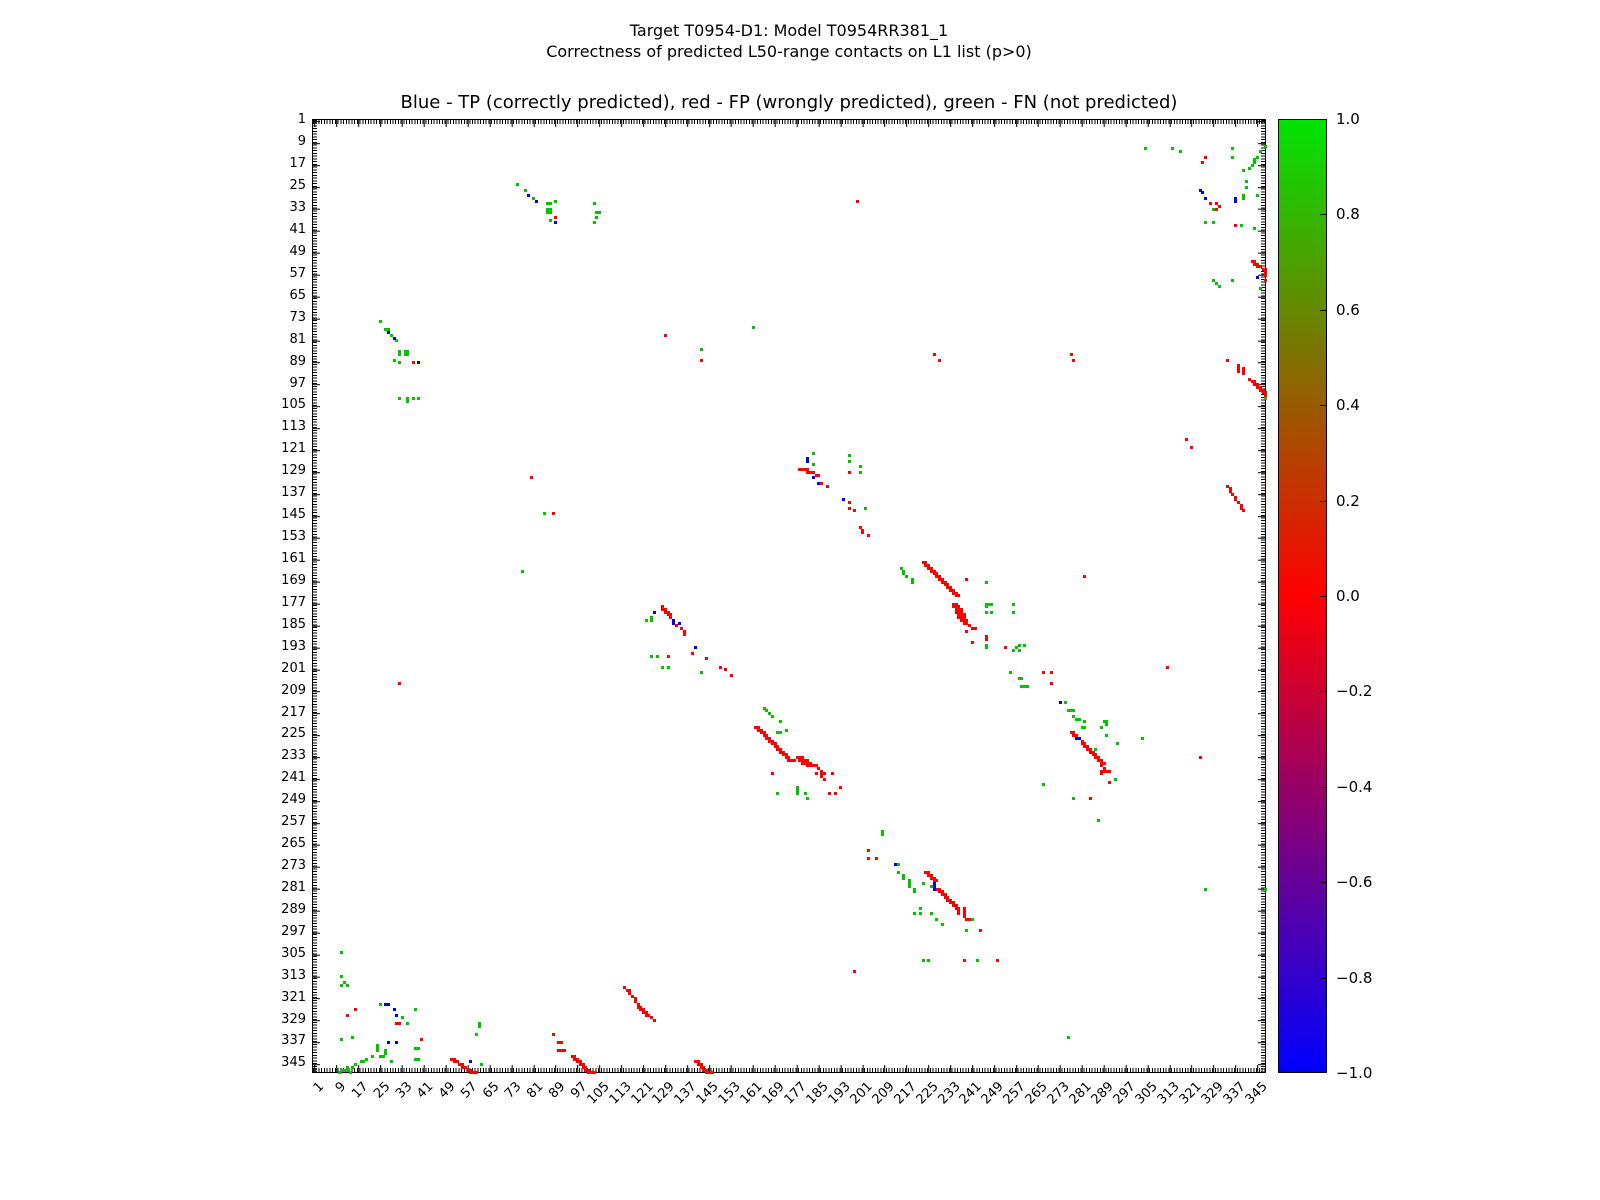  I want to click on y-tick-label: 297, so click(293, 931).